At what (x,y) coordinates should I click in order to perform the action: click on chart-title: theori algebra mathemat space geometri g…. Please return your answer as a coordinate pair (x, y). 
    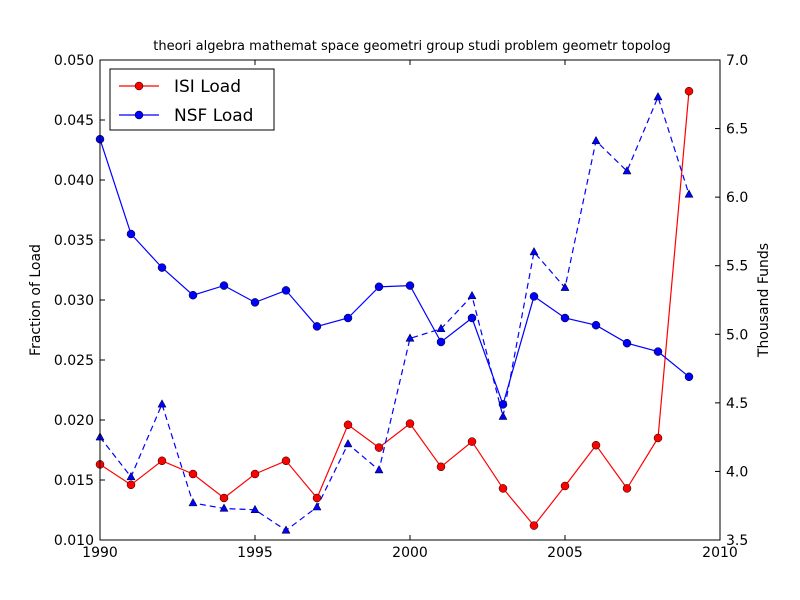
    Looking at the image, I should click on (411, 46).